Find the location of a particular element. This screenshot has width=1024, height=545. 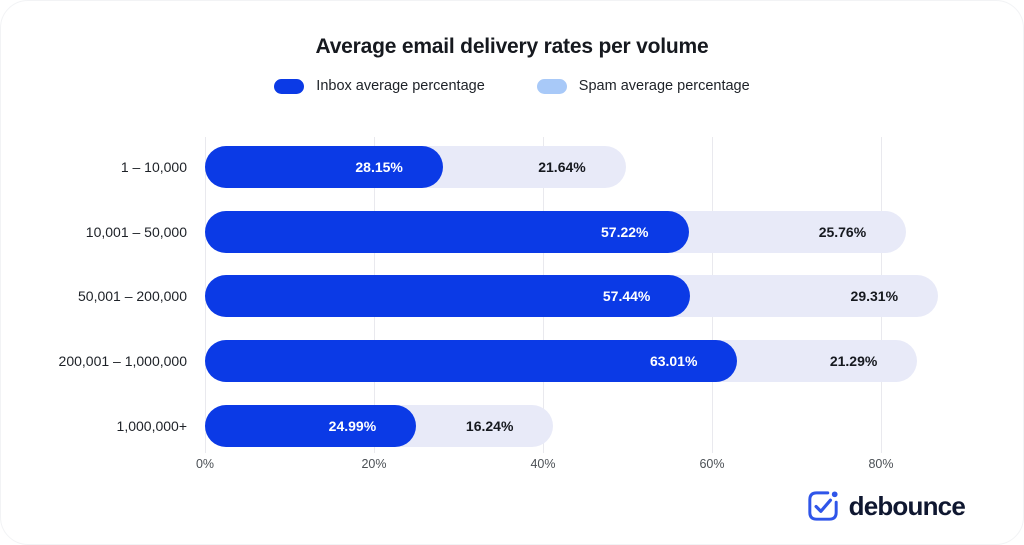

x-tick-label: 20% is located at coordinates (374, 464).